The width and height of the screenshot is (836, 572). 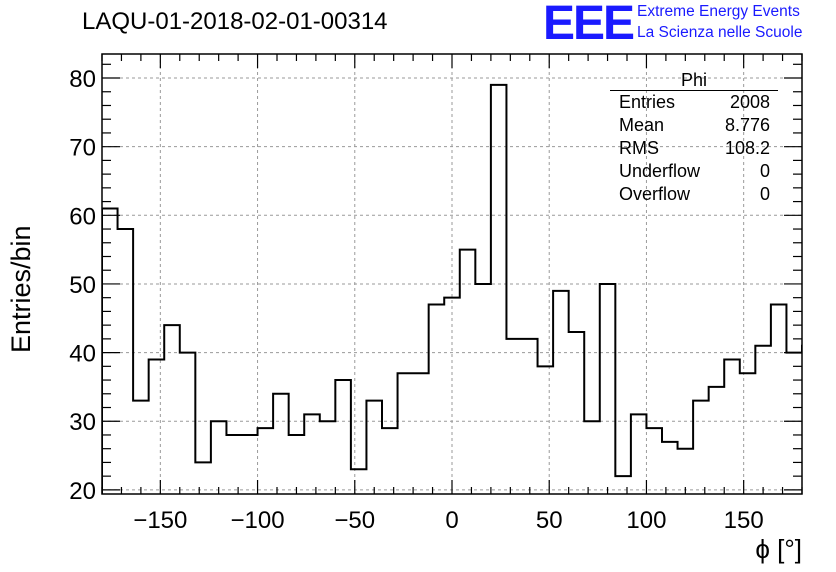 What do you see at coordinates (694, 102) in the screenshot?
I see `stats-row-entries: Entries 2008` at bounding box center [694, 102].